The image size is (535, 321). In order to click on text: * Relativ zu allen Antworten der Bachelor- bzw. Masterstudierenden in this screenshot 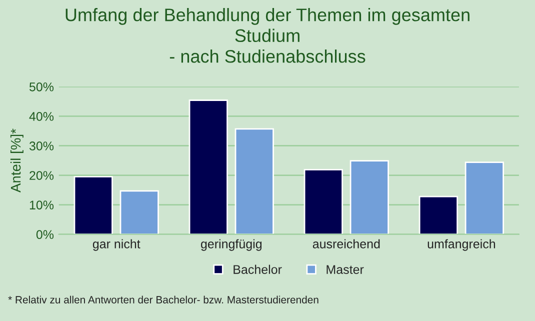, I will do `click(163, 300)`.